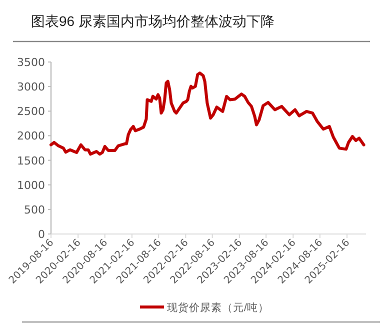 Image resolution: width=385 pixels, height=333 pixels. What do you see at coordinates (31, 185) in the screenshot?
I see `y-tick-label: 1000` at bounding box center [31, 185].